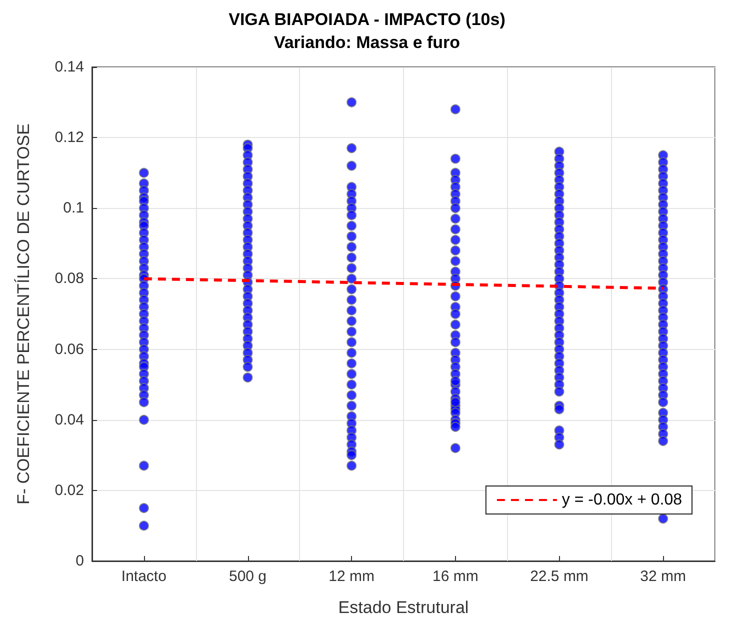  Describe the element at coordinates (69, 137) in the screenshot. I see `y-tick-label: 0.12` at that location.